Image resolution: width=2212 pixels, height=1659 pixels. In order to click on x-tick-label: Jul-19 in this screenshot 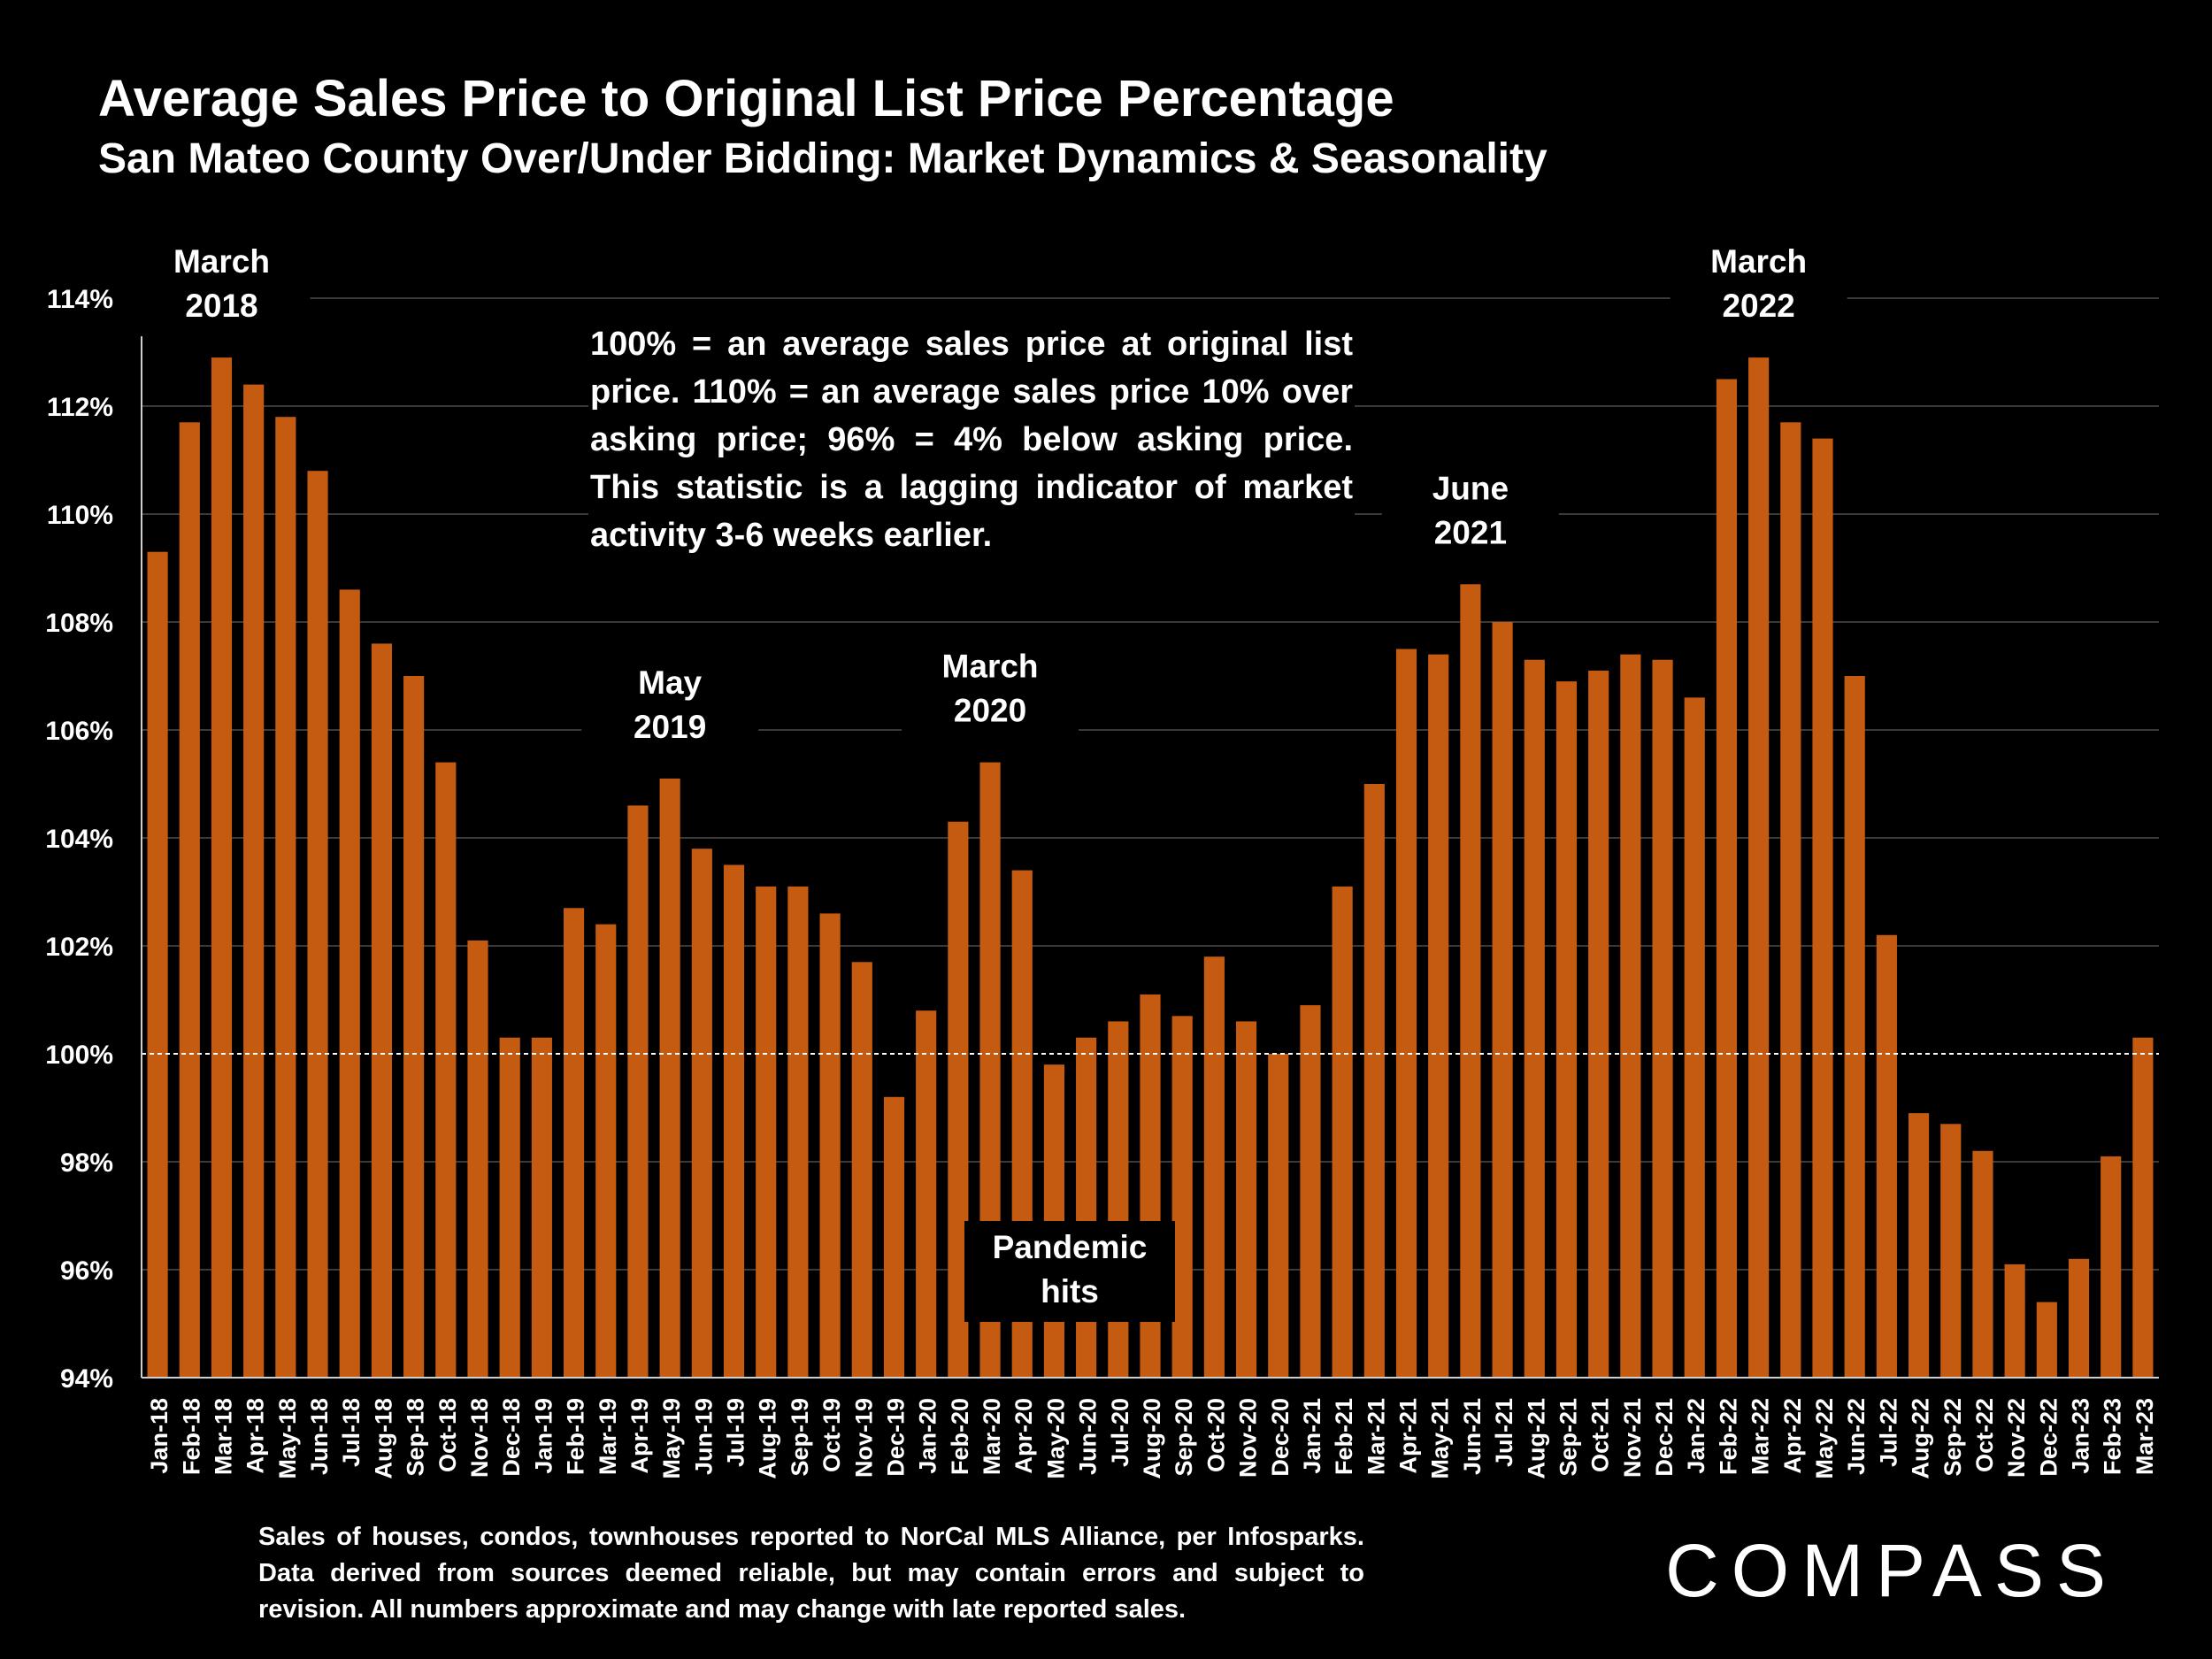, I will do `click(736, 1433)`.